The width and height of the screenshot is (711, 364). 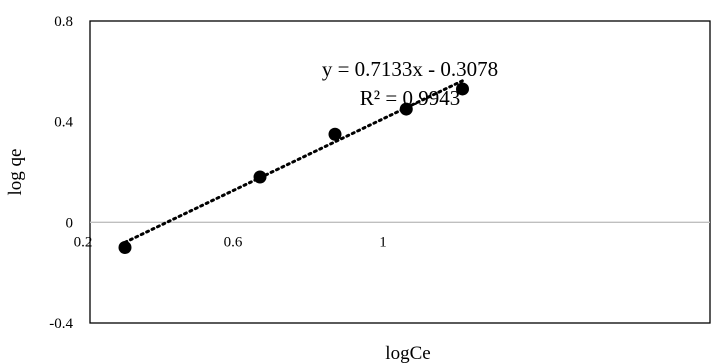 What do you see at coordinates (233, 242) in the screenshot?
I see `x-tick-label: 0.6` at bounding box center [233, 242].